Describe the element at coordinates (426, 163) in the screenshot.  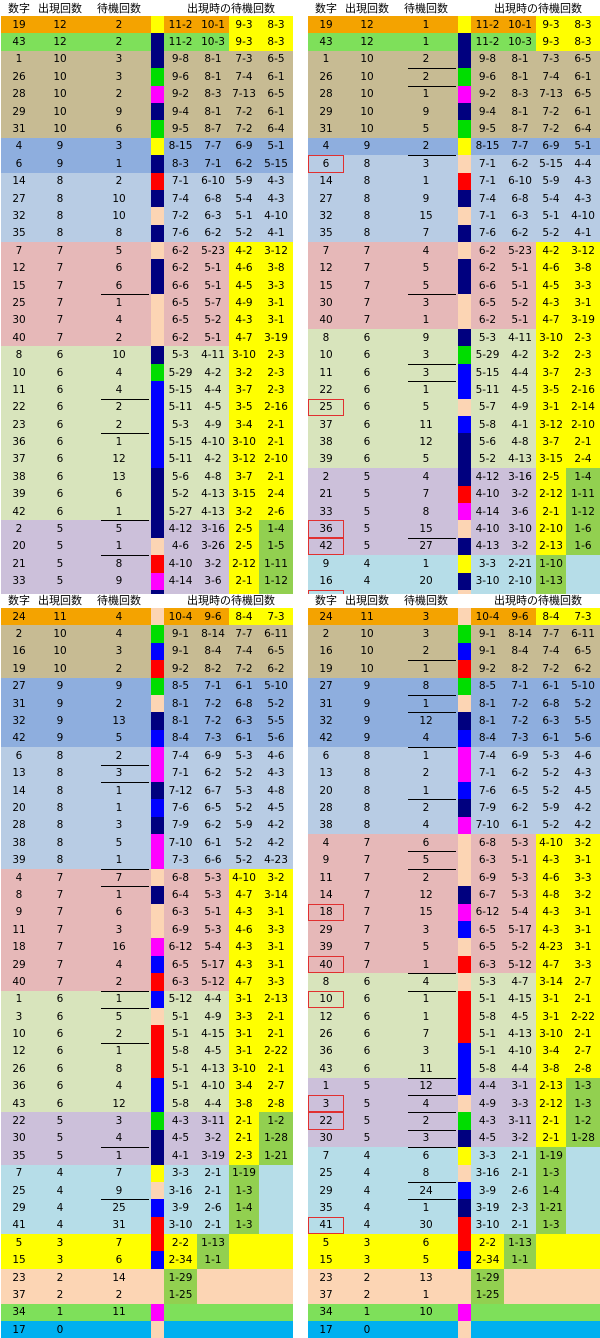
I see `wait-count-cell: 3` at that location.